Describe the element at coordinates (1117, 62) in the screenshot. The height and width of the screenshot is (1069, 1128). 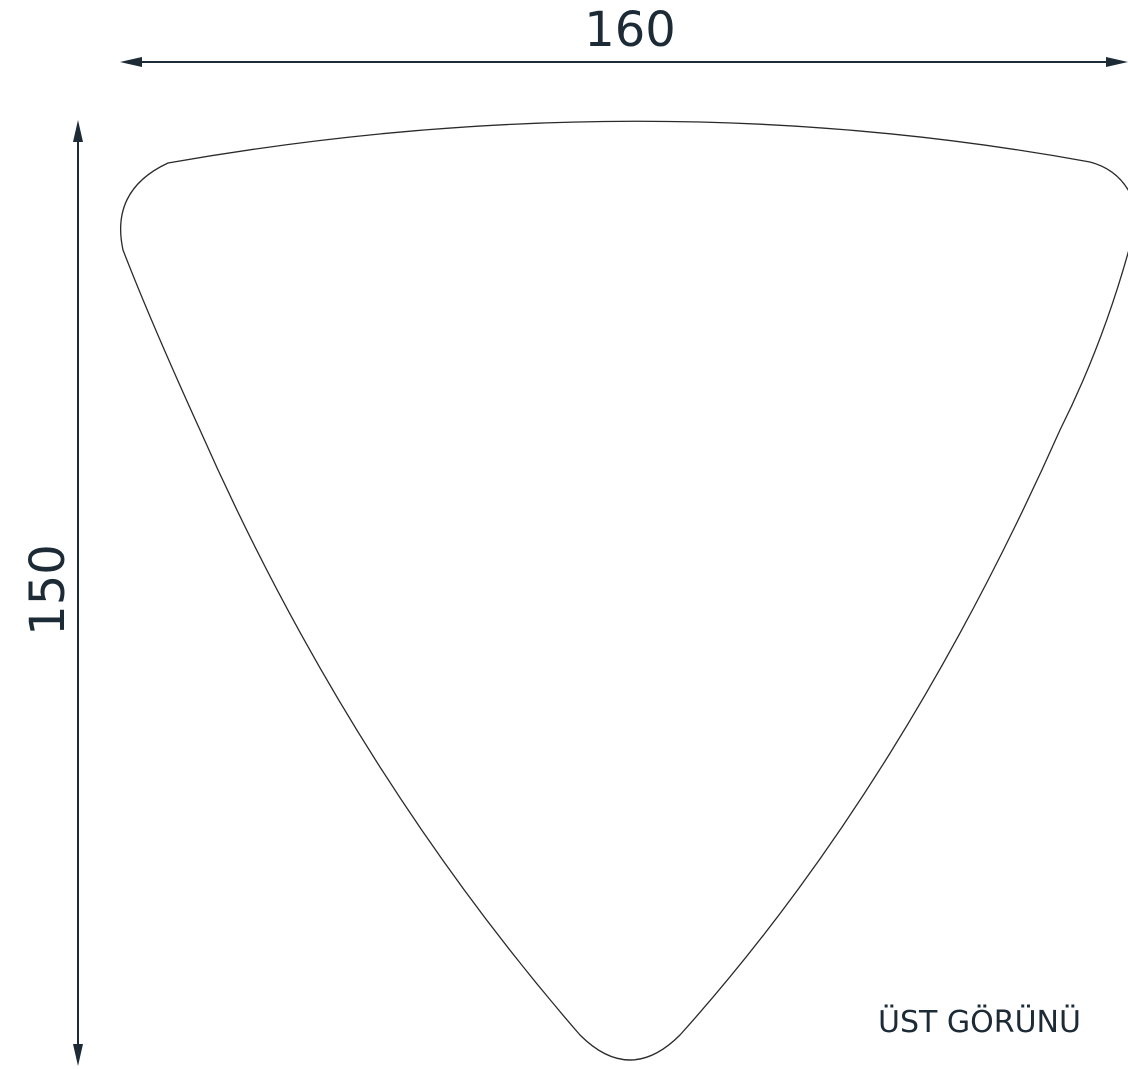
I see `width-arrow-right` at that location.